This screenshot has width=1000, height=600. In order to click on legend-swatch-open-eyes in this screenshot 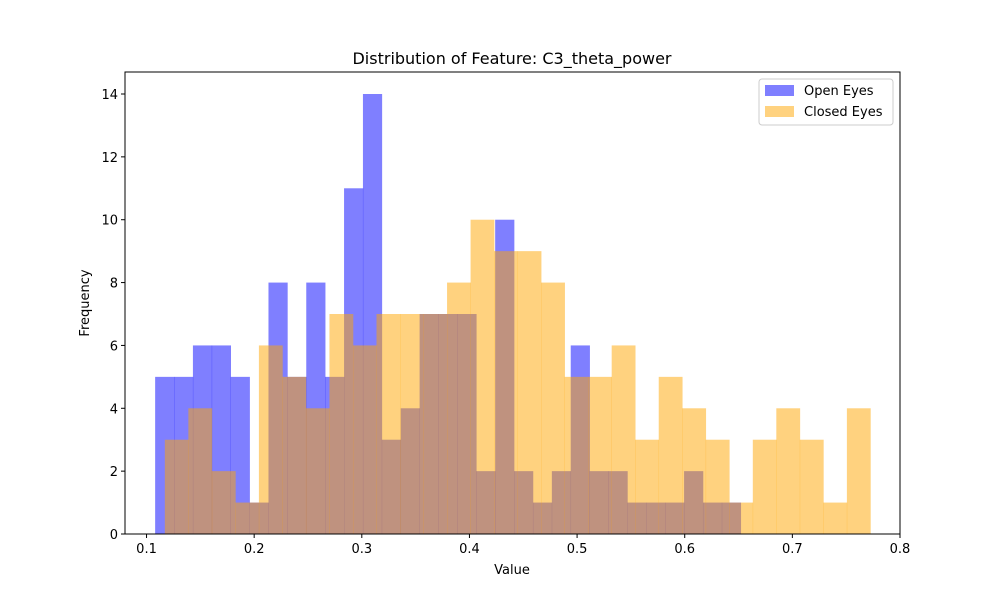, I will do `click(779, 90)`.